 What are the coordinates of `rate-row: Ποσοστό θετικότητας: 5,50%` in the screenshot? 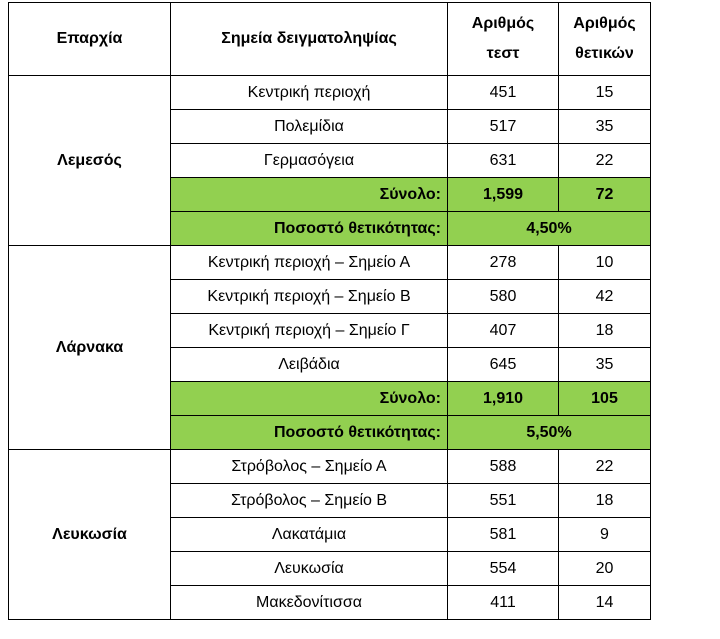 It's located at (330, 432).